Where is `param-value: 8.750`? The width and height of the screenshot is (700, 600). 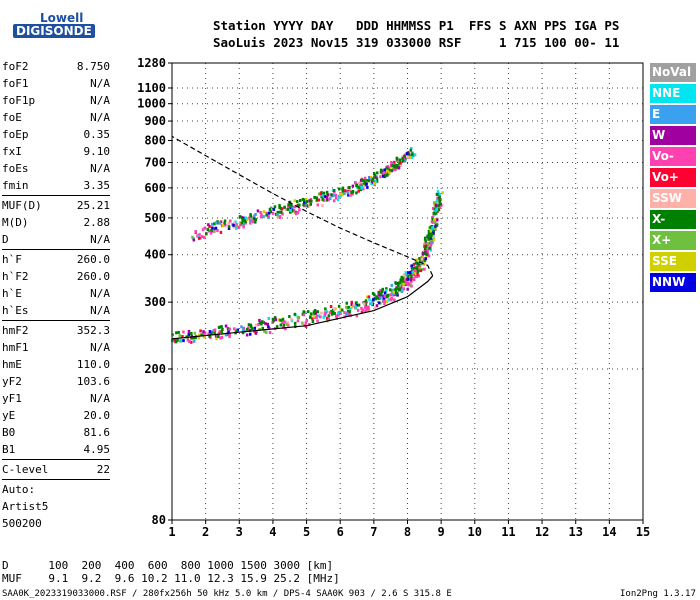 param-value: 8.750 is located at coordinates (93, 66).